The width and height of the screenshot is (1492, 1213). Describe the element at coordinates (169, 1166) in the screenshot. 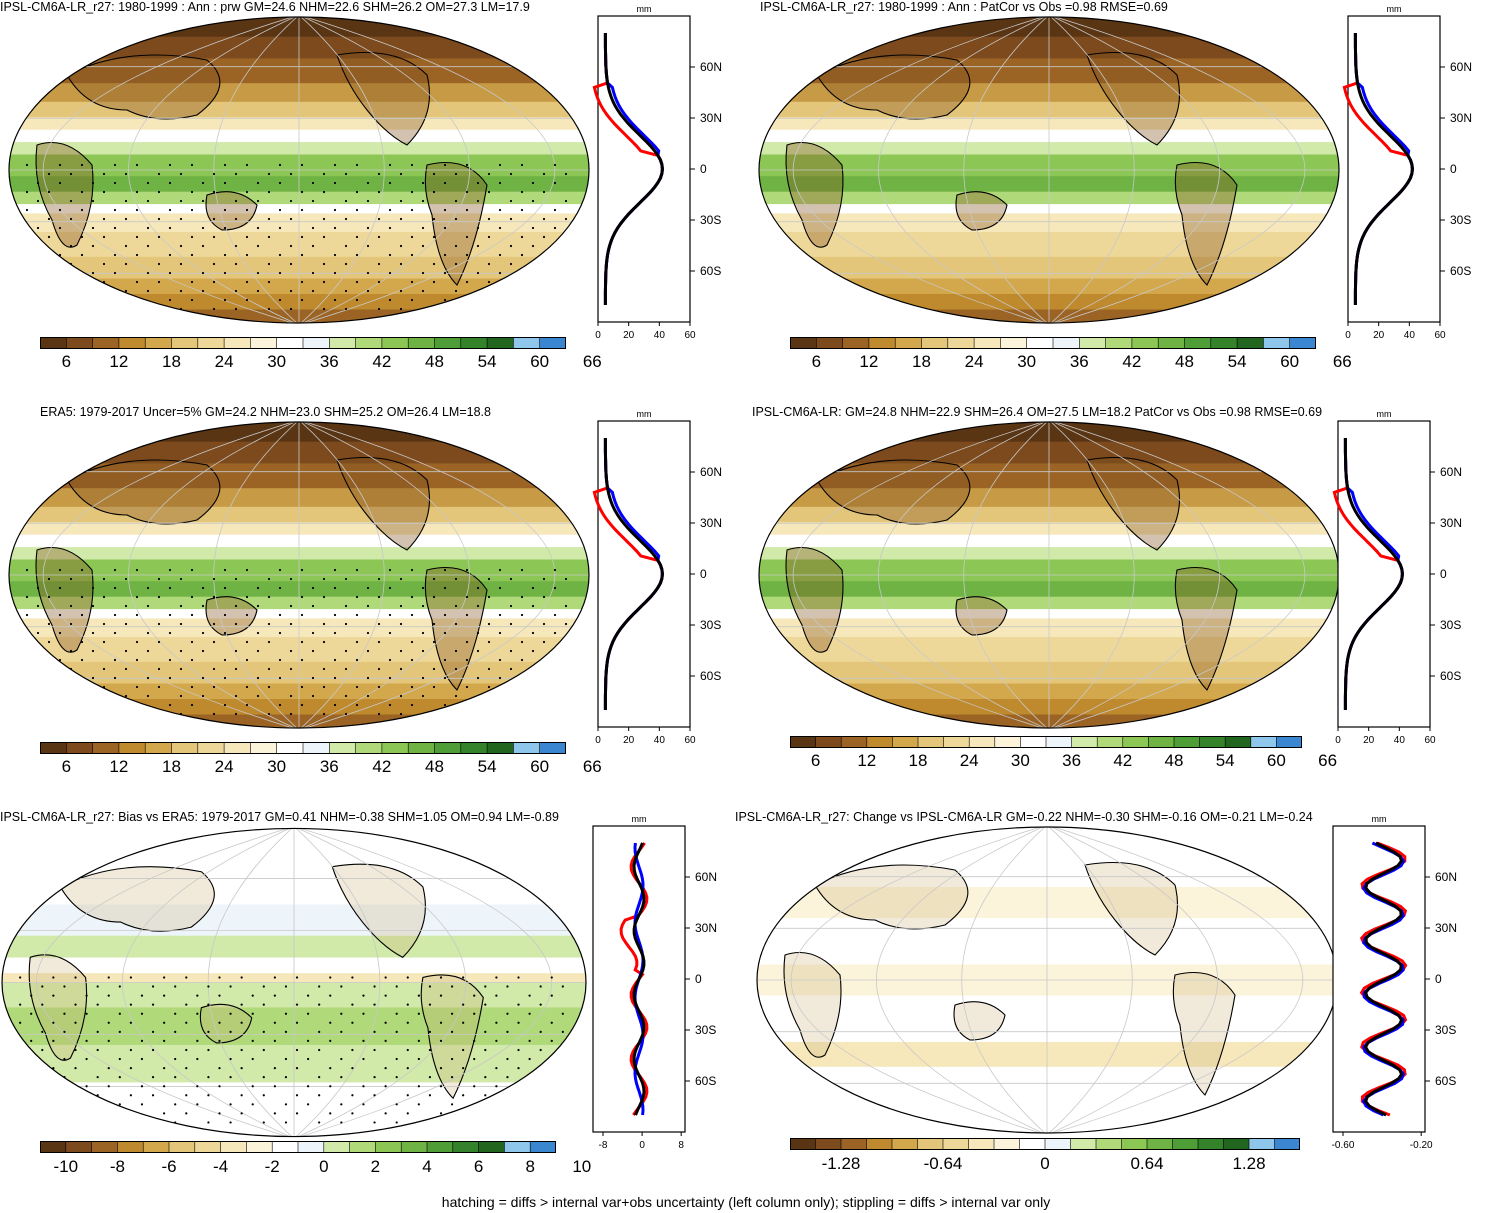

I see `colorbar-tick-label: -6` at that location.